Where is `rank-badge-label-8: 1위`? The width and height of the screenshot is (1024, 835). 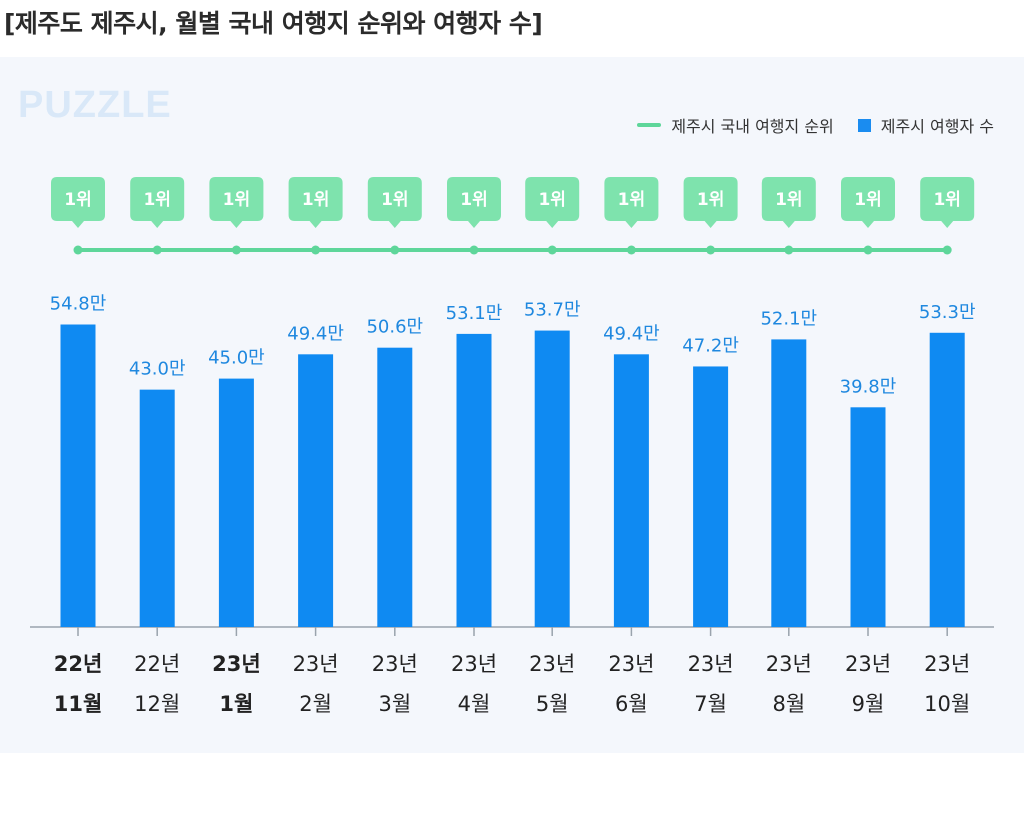 rank-badge-label-8: 1위 is located at coordinates (631, 200).